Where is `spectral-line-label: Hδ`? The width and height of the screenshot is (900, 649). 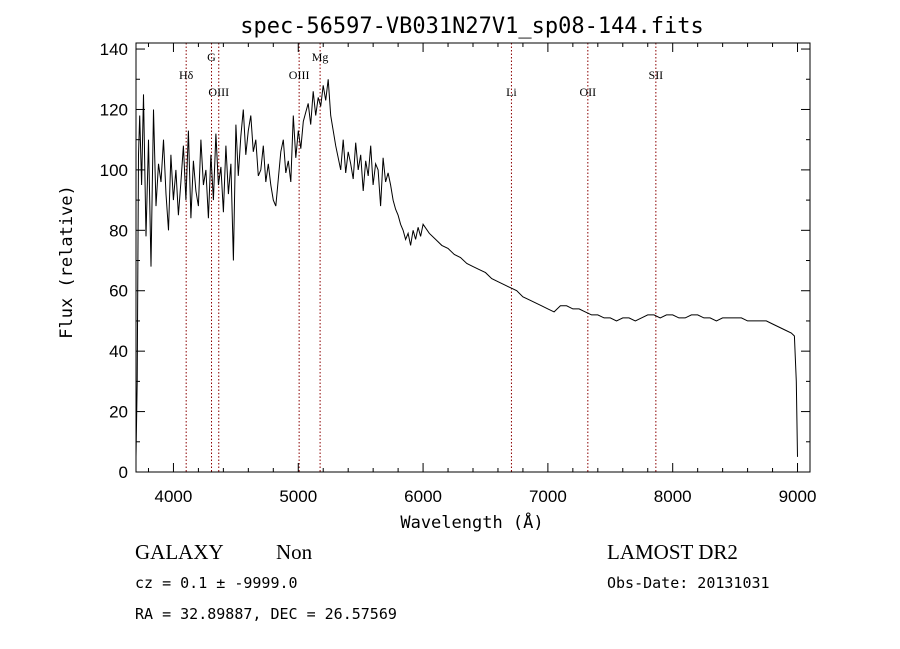 spectral-line-label: Hδ is located at coordinates (186, 75).